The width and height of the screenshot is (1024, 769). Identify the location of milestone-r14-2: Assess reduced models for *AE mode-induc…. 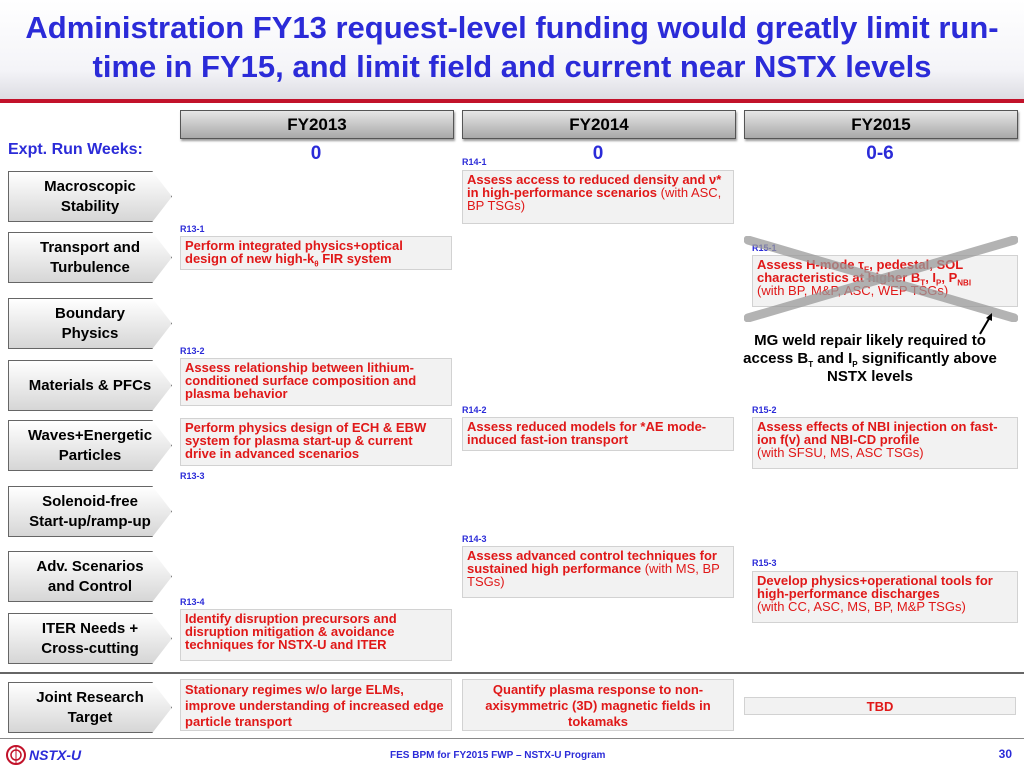
(598, 434).